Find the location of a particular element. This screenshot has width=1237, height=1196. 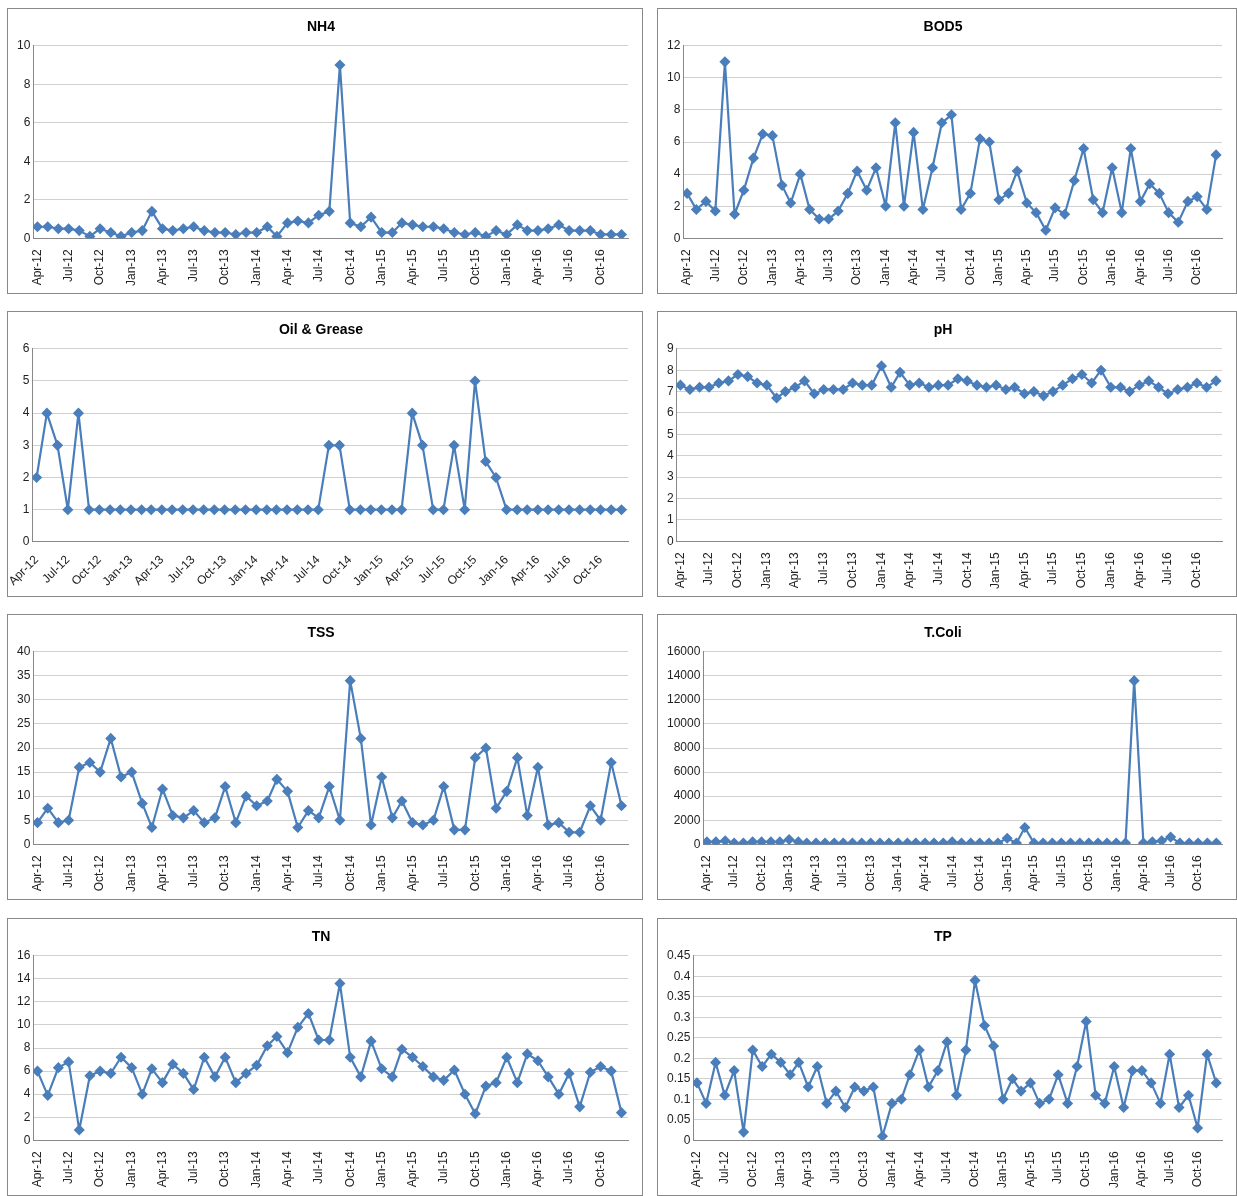

x-tick-label: Jul-15 is located at coordinates (443, 265).